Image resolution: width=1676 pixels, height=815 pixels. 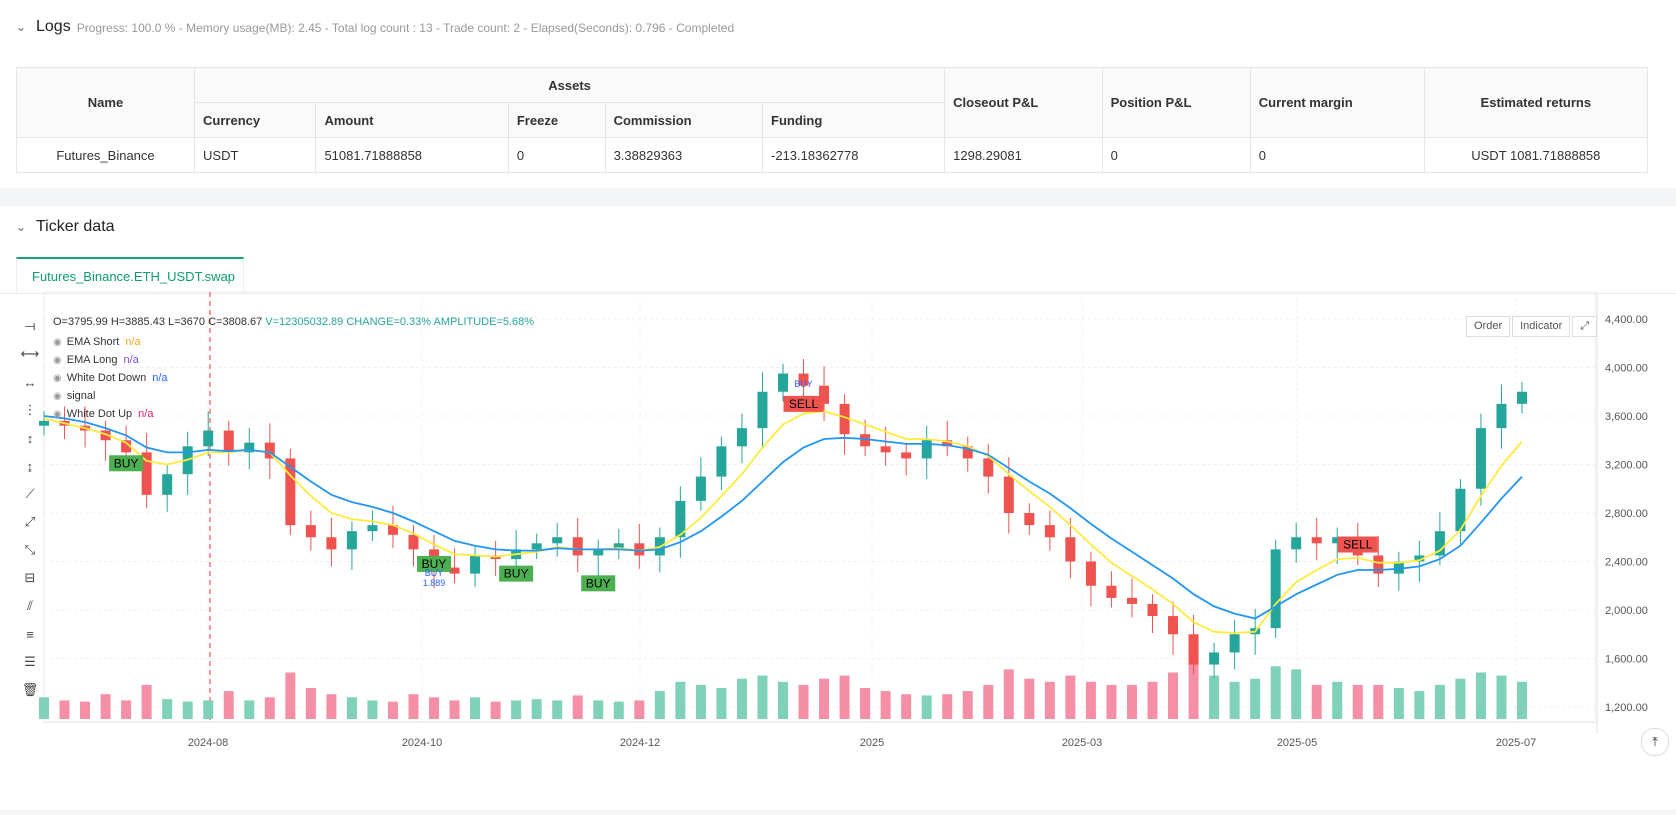 I want to click on x-tick-label: 2025-05, so click(x=1297, y=743).